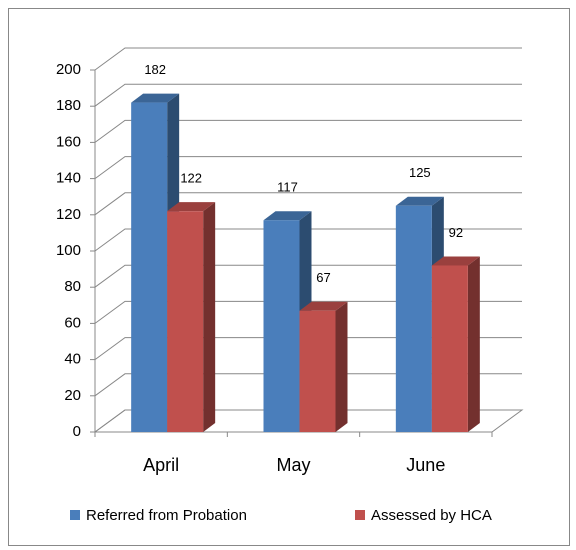 Image resolution: width=576 pixels, height=550 pixels. I want to click on y-tick-label: 40, so click(72, 359).